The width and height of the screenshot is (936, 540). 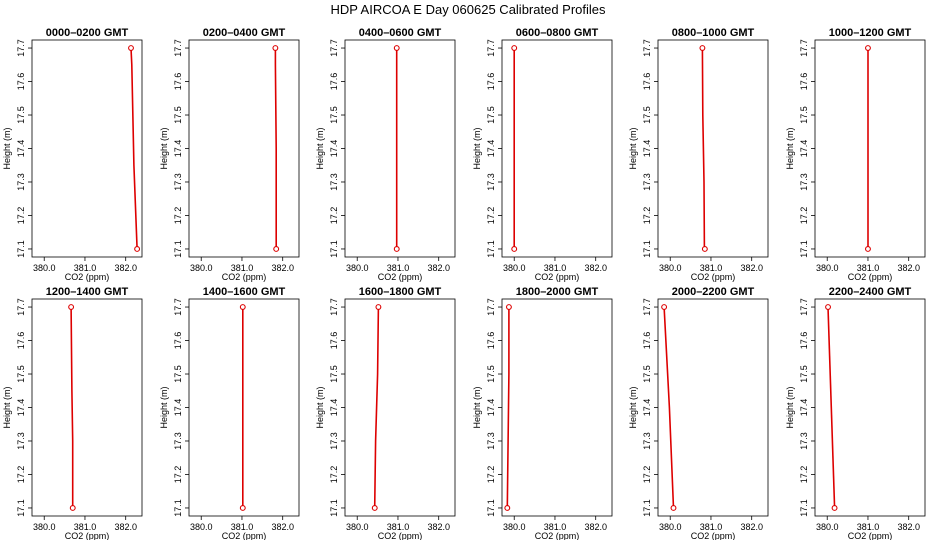 What do you see at coordinates (713, 33) in the screenshot?
I see `panel-title: 0800–1000 GMT` at bounding box center [713, 33].